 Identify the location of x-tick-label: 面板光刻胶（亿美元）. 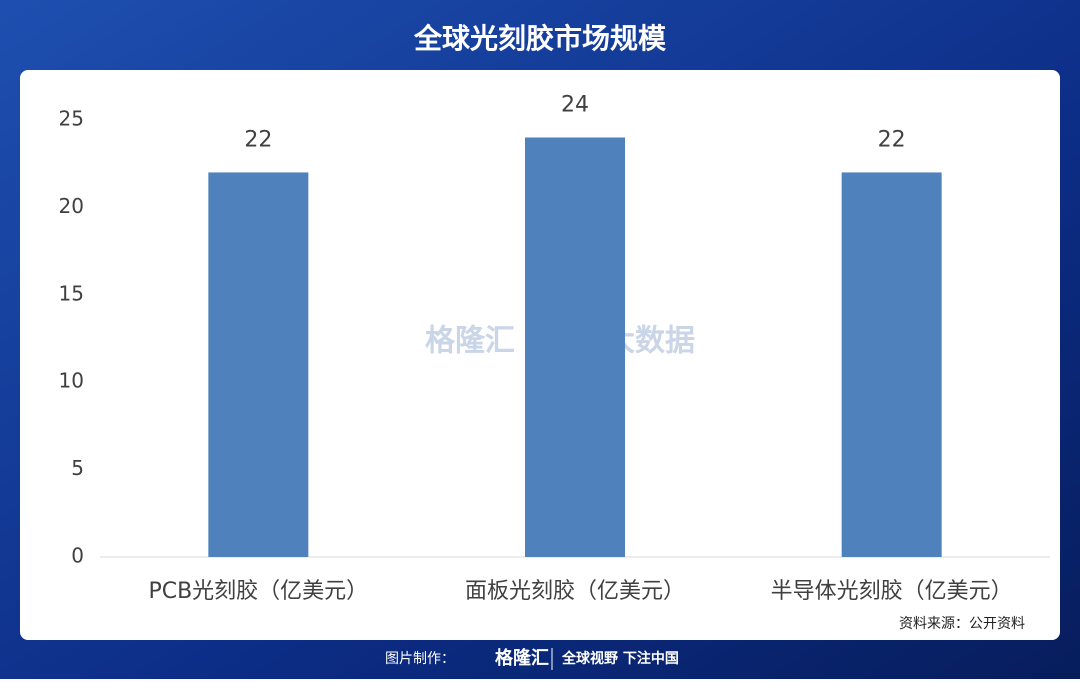
(575, 591).